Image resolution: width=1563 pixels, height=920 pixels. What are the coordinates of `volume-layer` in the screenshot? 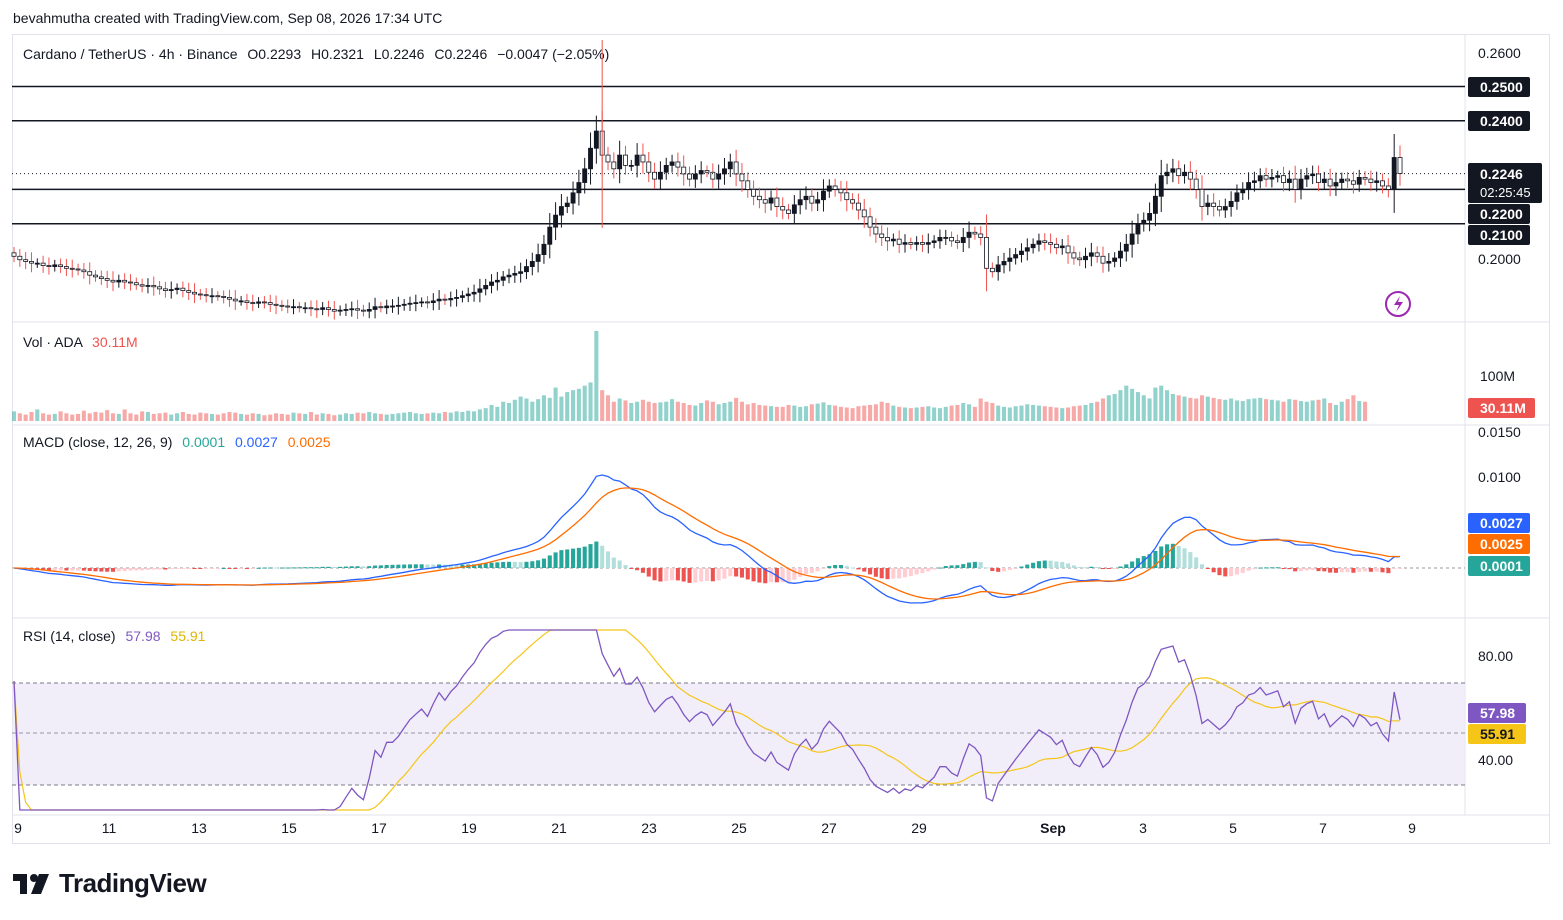 It's located at (689, 376).